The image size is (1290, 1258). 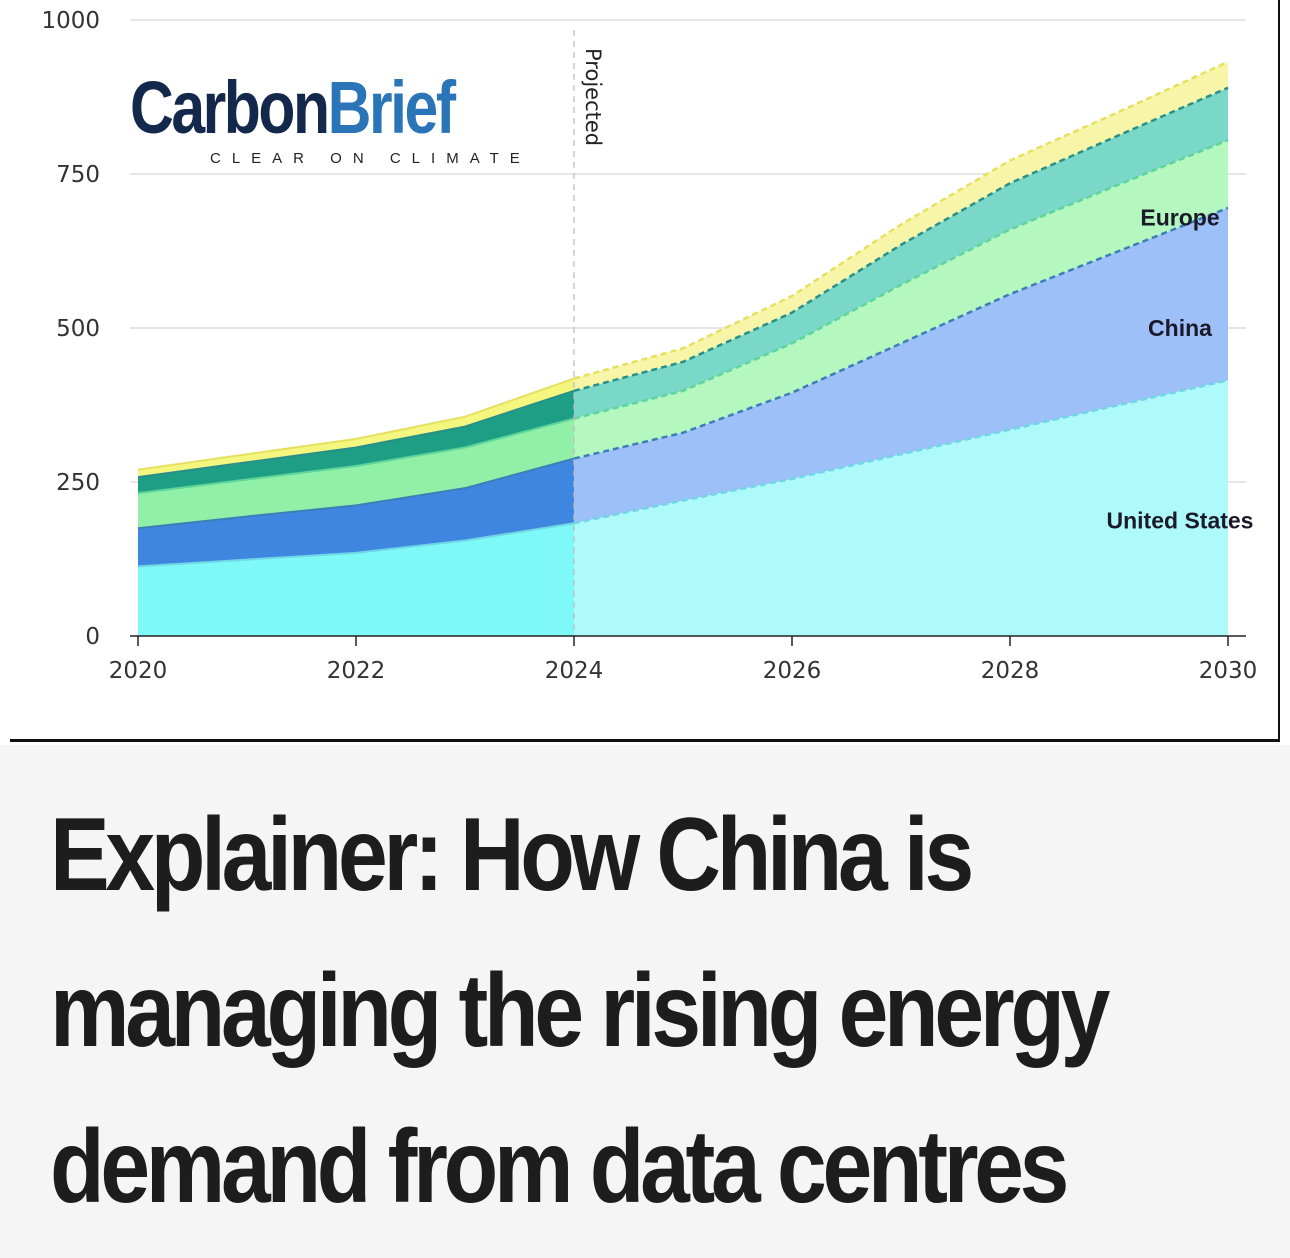 I want to click on area-europe-projected, so click(x=901, y=299).